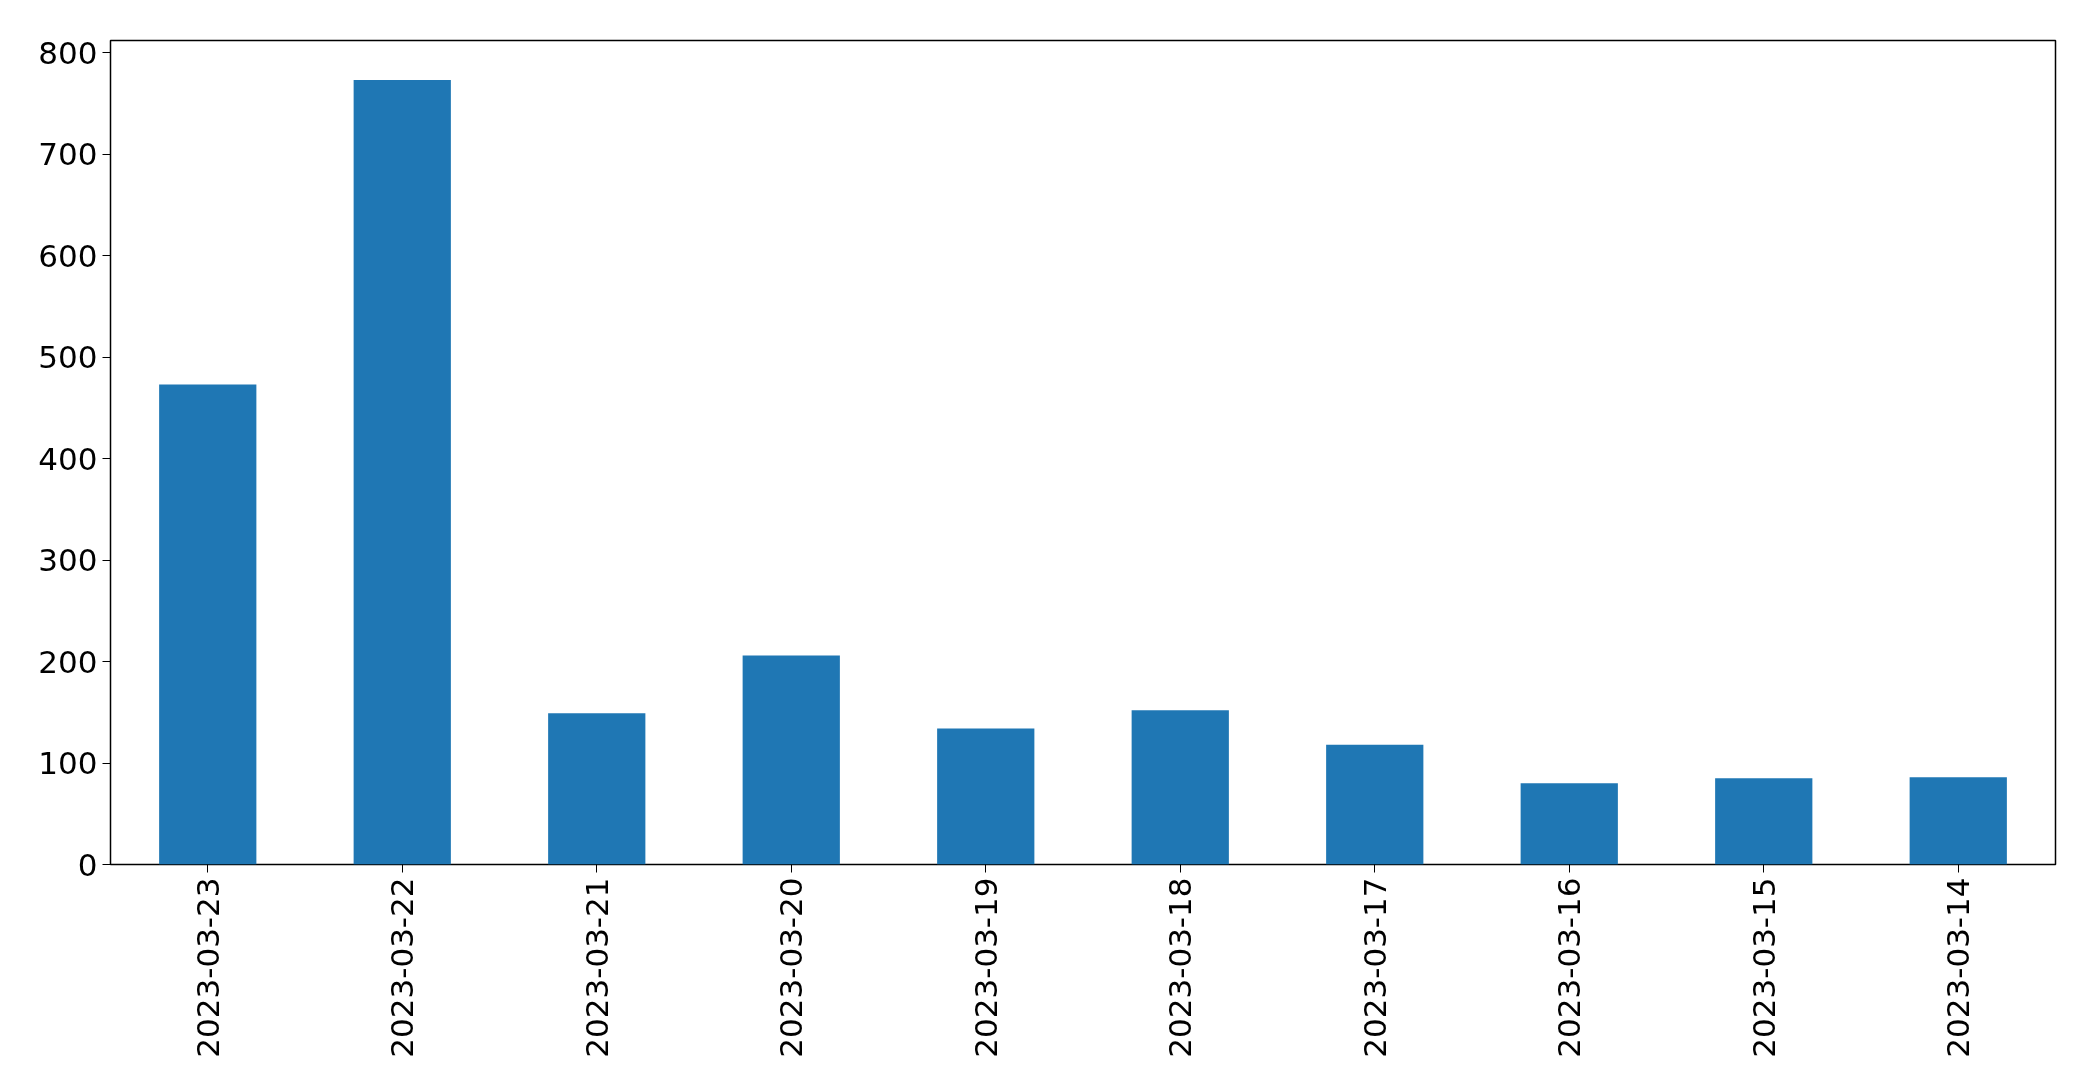  I want to click on x-tick-label: 2023-03-18, so click(1180, 967).